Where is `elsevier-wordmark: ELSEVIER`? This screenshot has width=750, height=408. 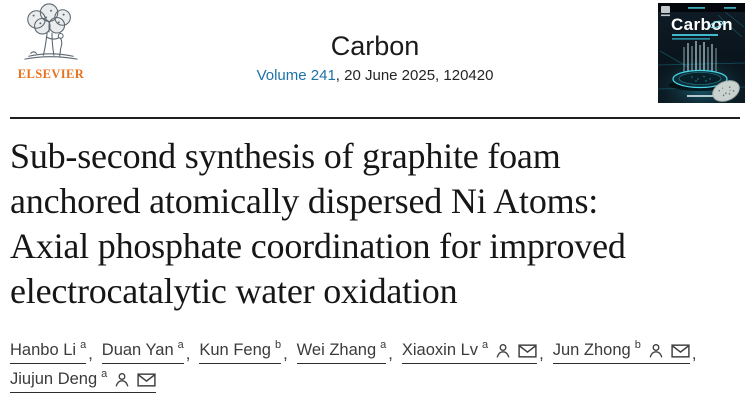
elsevier-wordmark: ELSEVIER is located at coordinates (51, 74).